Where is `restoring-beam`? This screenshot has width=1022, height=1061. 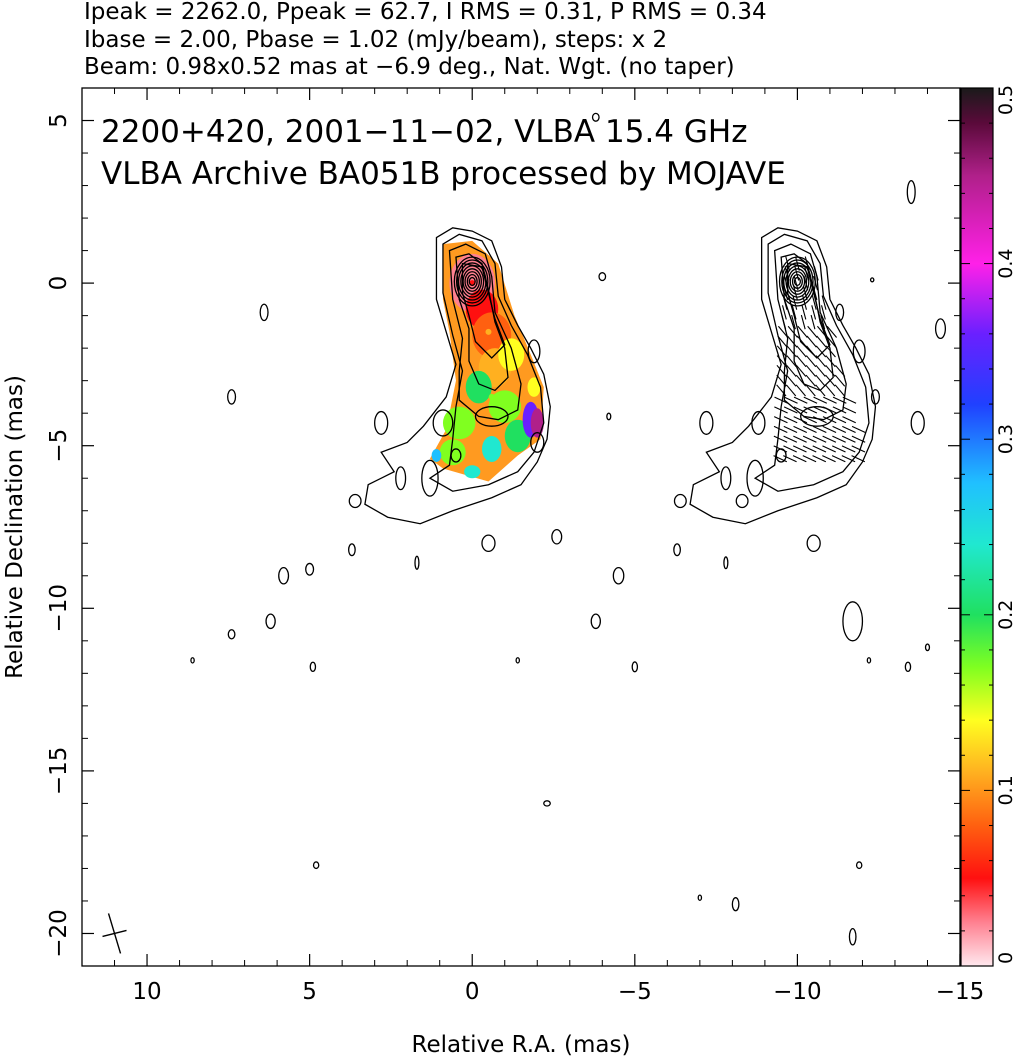 restoring-beam is located at coordinates (114, 933).